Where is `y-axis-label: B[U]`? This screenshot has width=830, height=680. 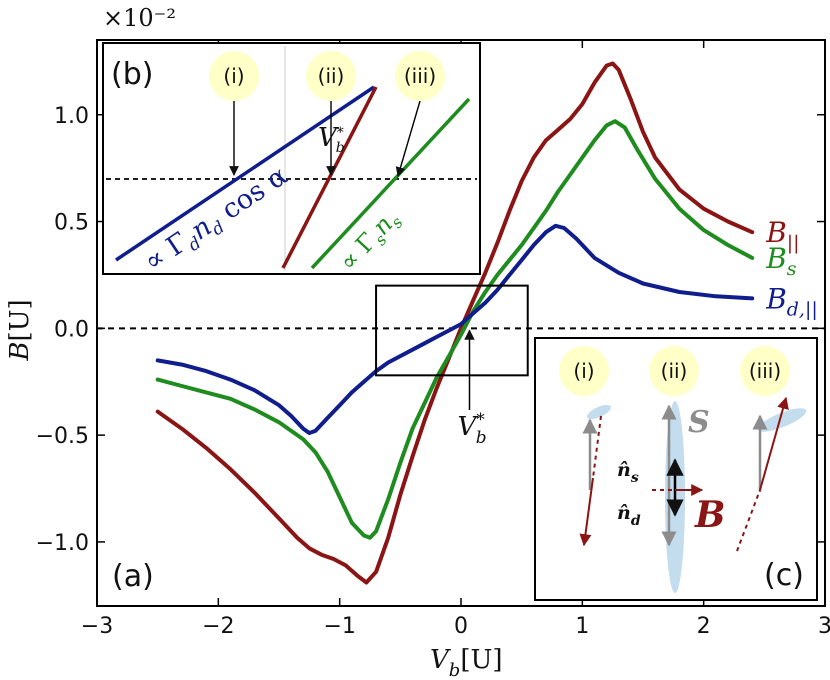
y-axis-label: B[U] is located at coordinates (20, 330).